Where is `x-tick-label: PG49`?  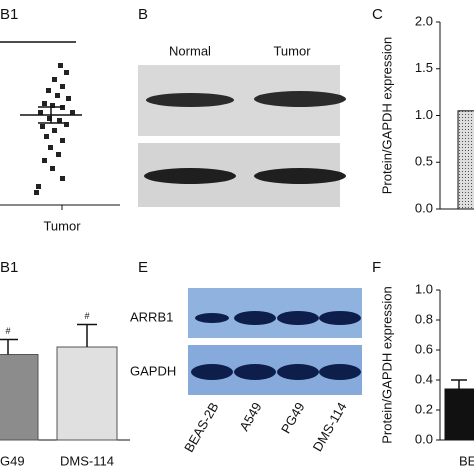 x-tick-label: PG49 is located at coordinates (12, 460).